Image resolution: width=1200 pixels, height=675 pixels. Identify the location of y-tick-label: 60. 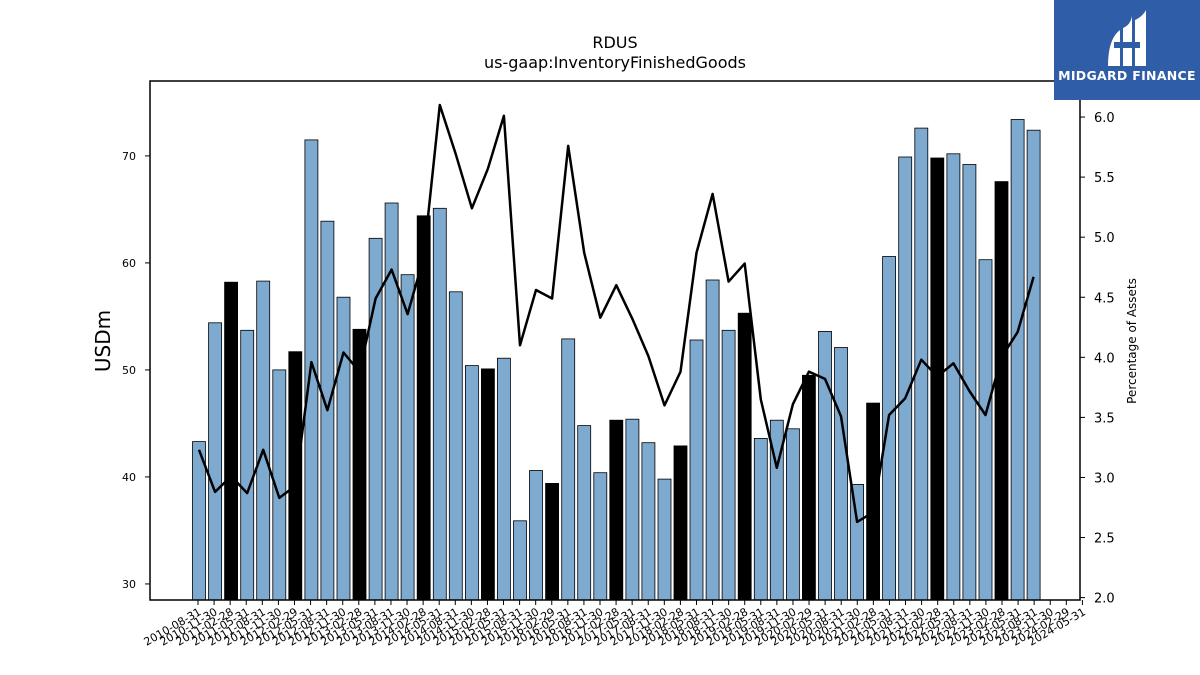
(129, 263).